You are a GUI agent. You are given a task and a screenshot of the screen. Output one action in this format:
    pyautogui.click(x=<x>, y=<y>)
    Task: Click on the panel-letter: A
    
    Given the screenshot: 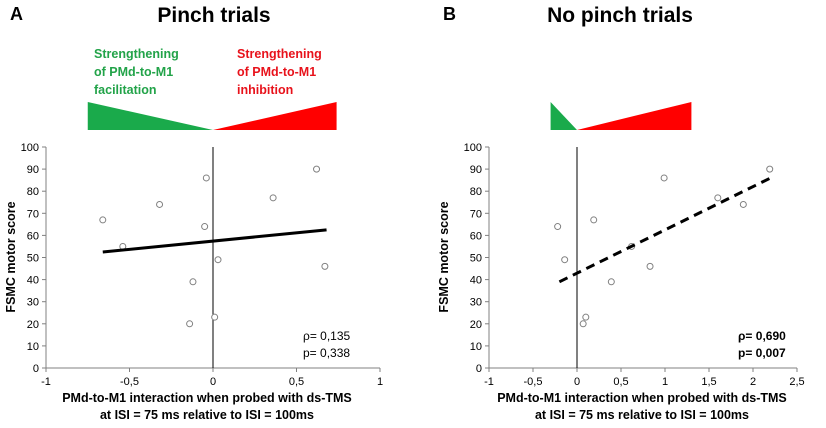 What is the action you would take?
    pyautogui.click(x=16, y=14)
    